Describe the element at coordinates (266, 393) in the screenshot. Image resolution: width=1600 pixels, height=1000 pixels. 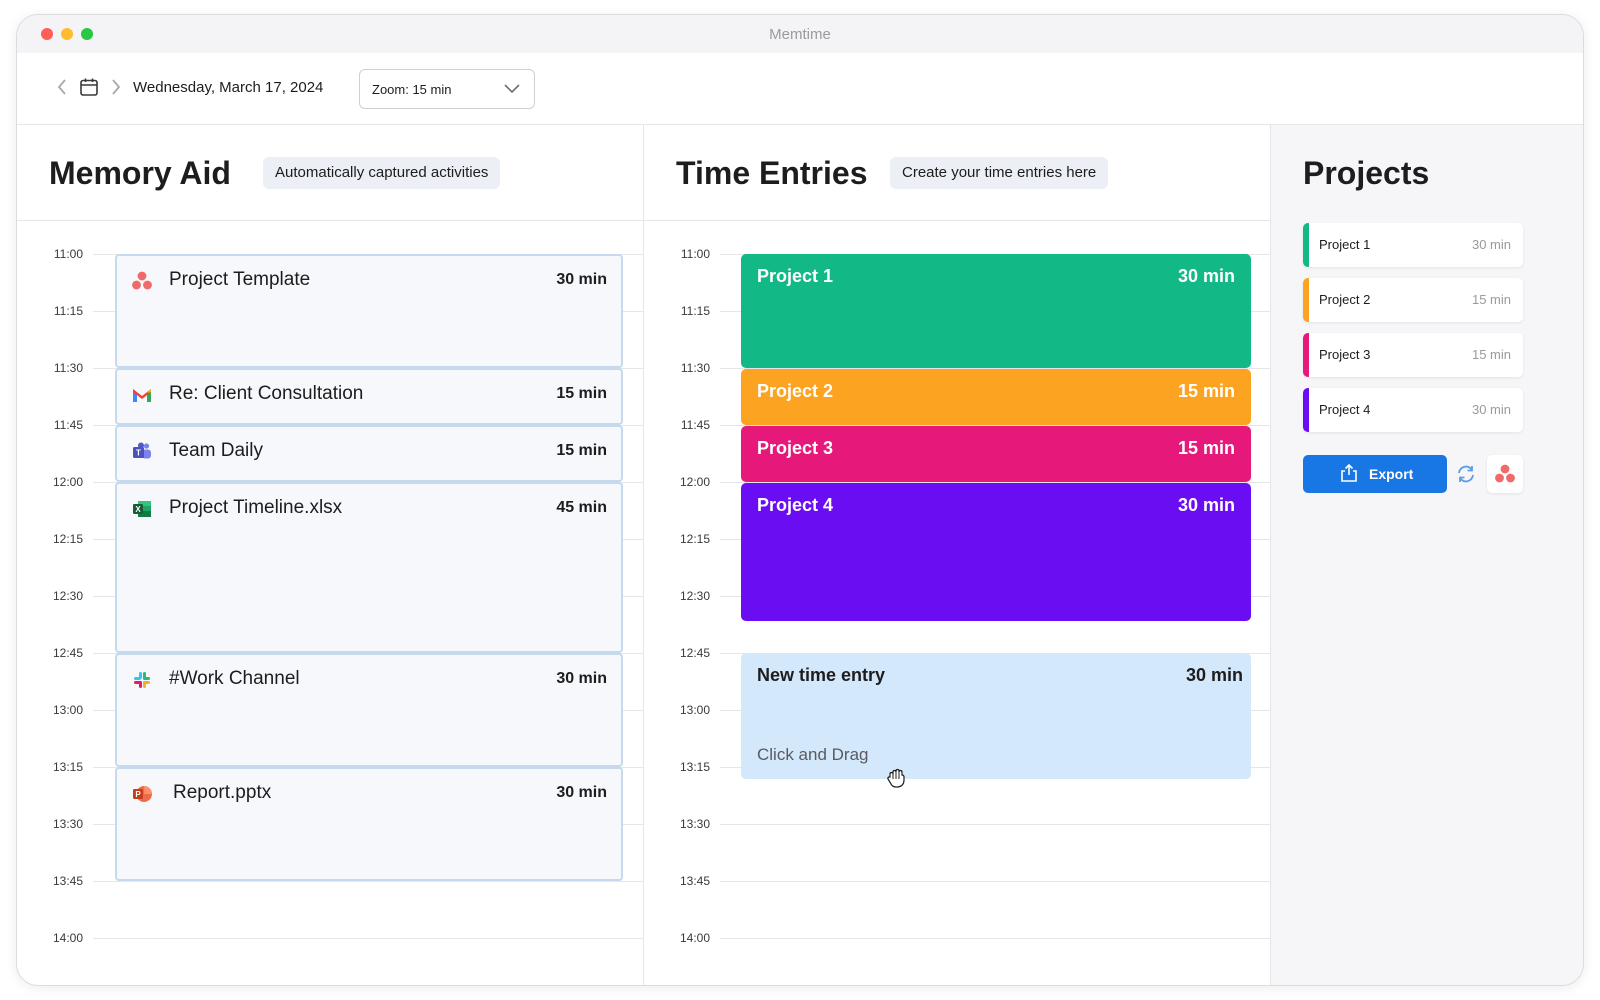
I see `activity-name: Re: Client Consultation` at that location.